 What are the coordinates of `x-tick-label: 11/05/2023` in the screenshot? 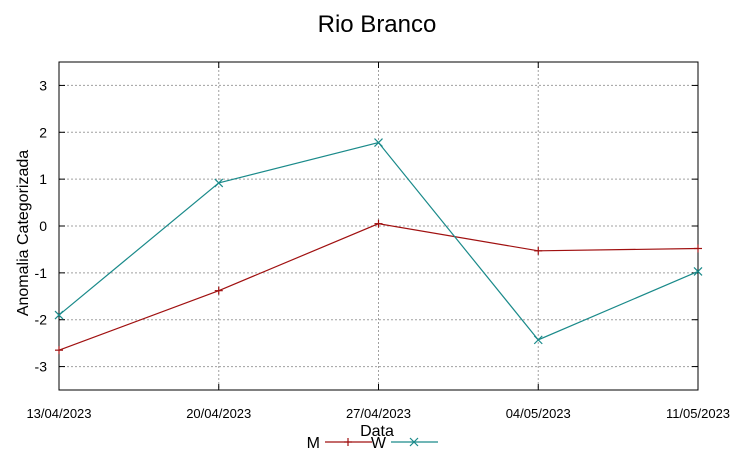 It's located at (698, 413).